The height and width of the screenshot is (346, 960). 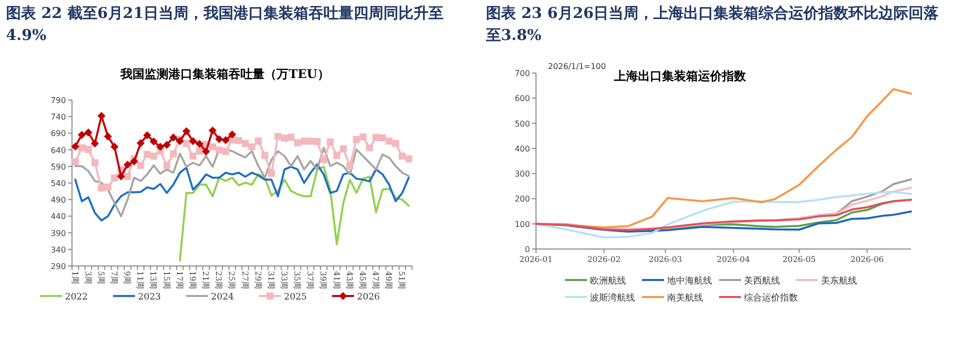 I want to click on x-tick-label: 2026-01, so click(x=536, y=259).